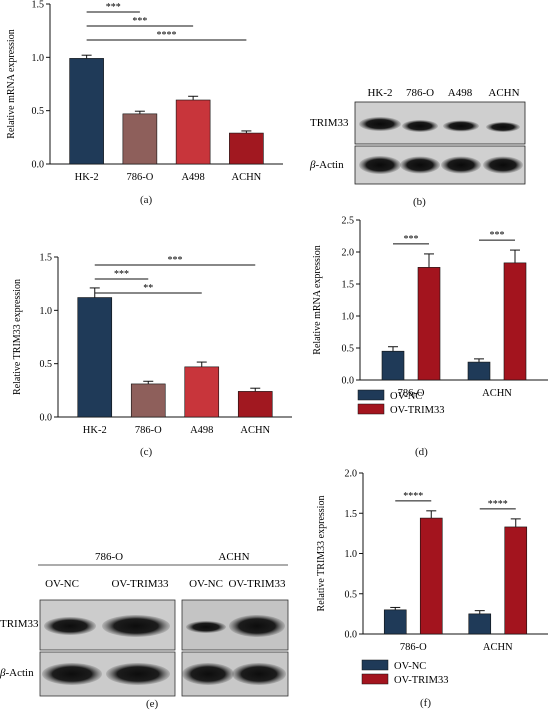  Describe the element at coordinates (461, 165) in the screenshot. I see `blot-b-band-actin-a498` at that location.